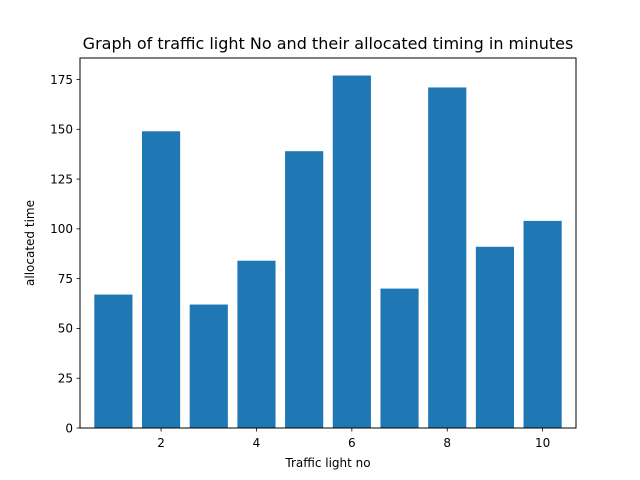 The image size is (640, 480). What do you see at coordinates (65, 329) in the screenshot?
I see `y-tick-label: 50` at bounding box center [65, 329].